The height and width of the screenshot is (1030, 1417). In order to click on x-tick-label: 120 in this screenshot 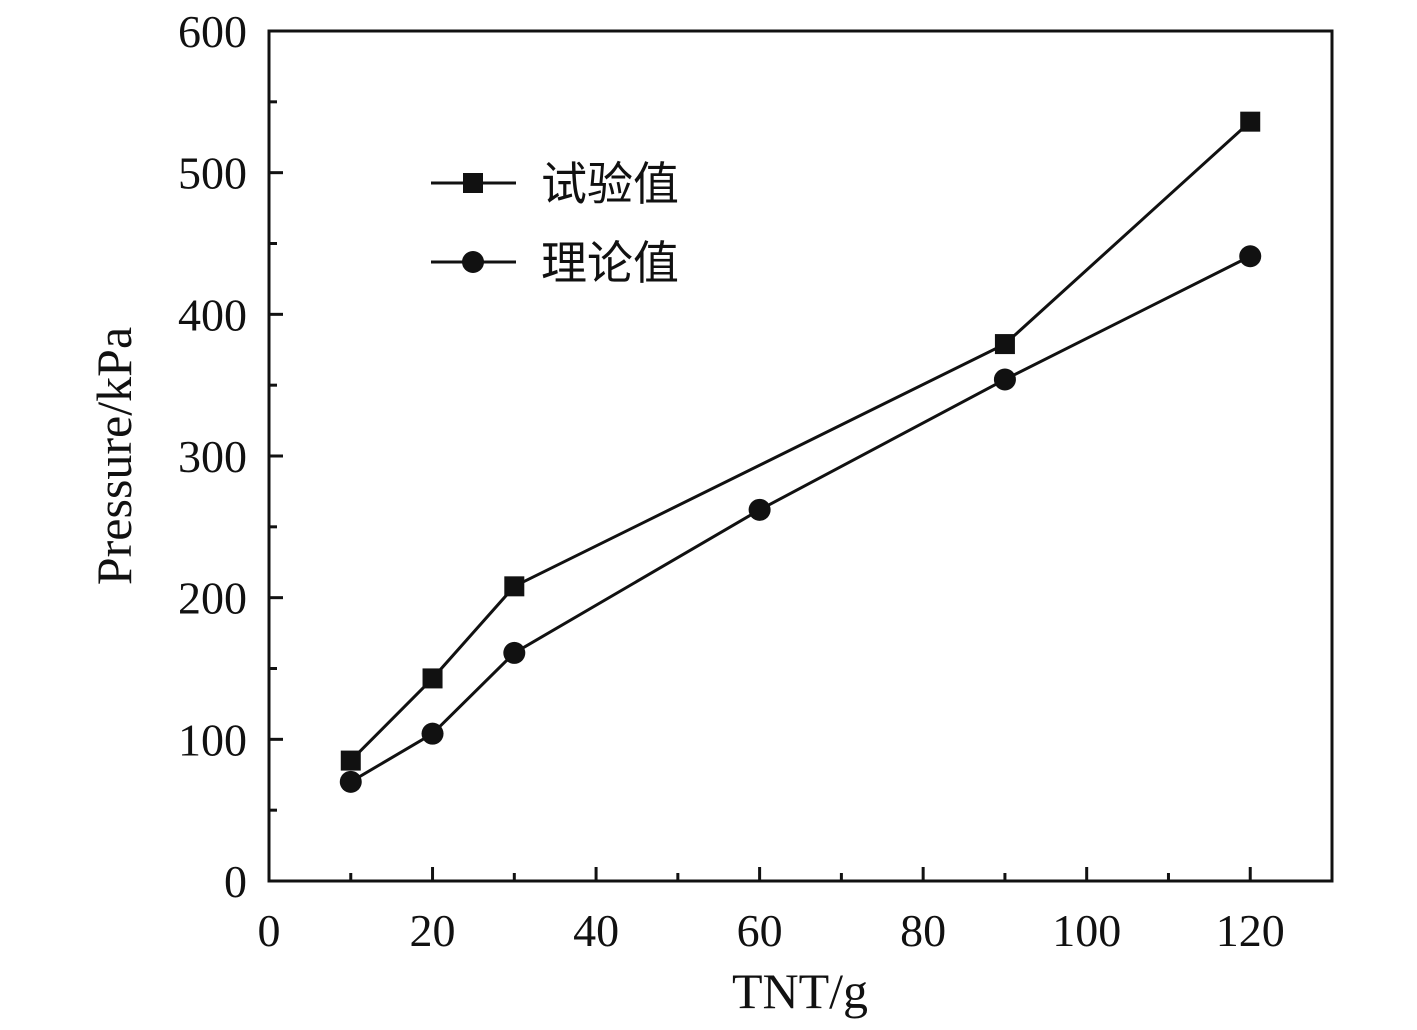, I will do `click(1250, 930)`.